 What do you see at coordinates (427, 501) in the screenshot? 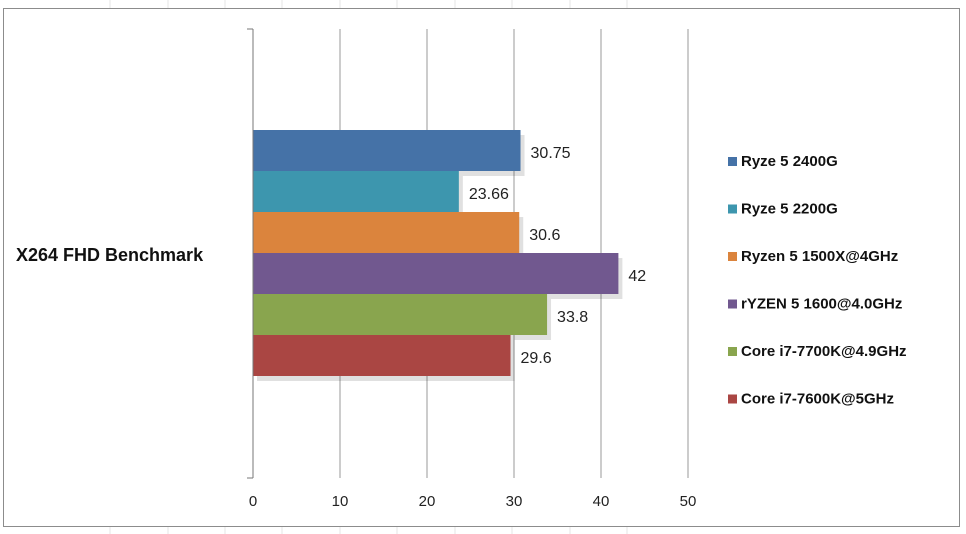
I see `x-tick-label: 20` at bounding box center [427, 501].